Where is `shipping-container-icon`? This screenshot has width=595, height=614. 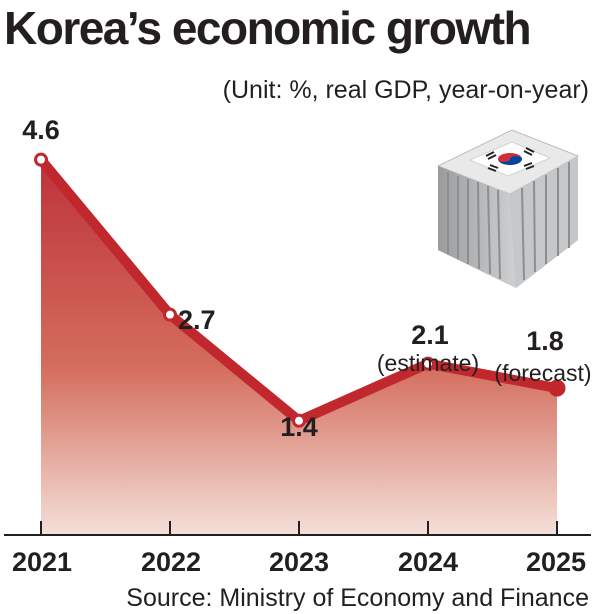
shipping-container-icon is located at coordinates (508, 208).